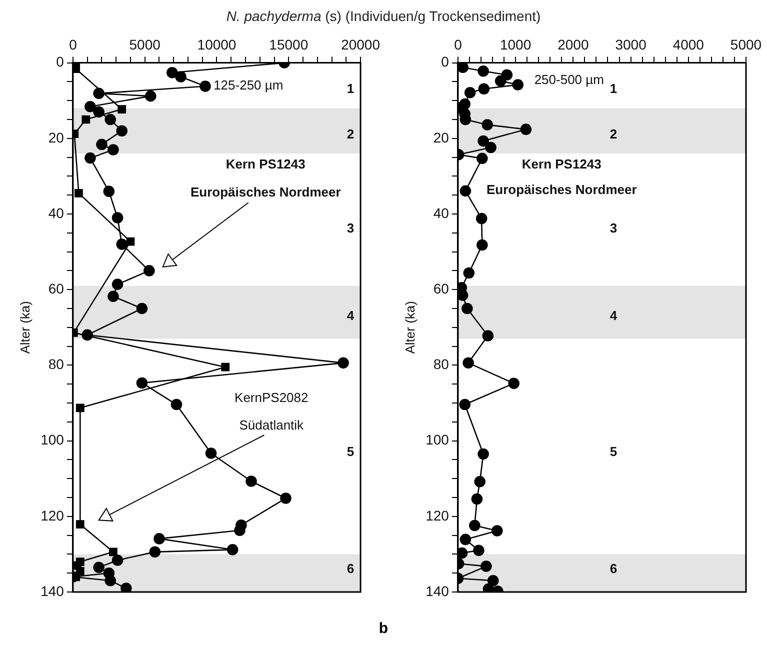 The height and width of the screenshot is (647, 767). What do you see at coordinates (631, 44) in the screenshot?
I see `x-tick-label: 3000` at bounding box center [631, 44].